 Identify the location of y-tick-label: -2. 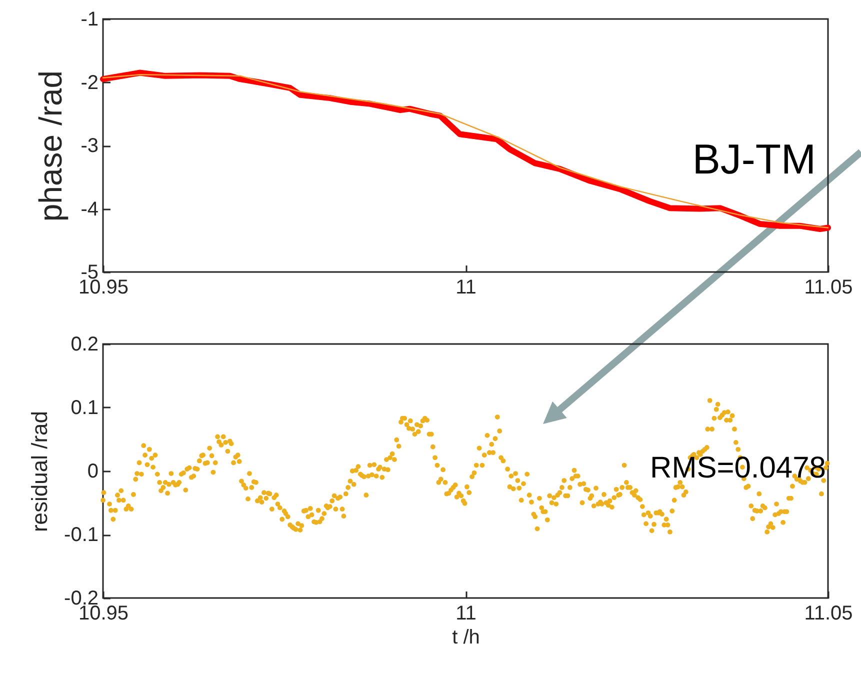
(89, 83).